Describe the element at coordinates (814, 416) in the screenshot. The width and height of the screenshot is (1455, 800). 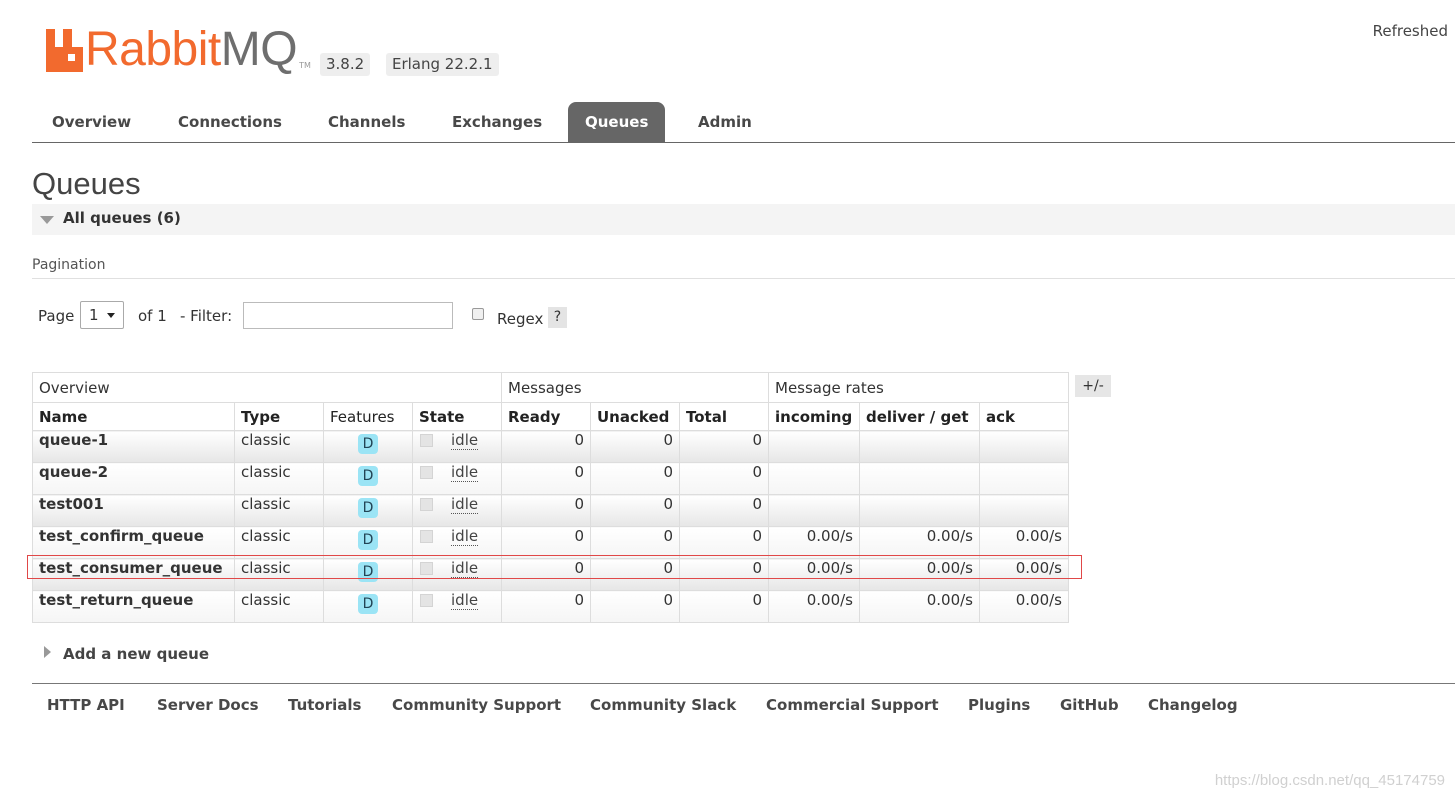
I see `col-incoming: incoming` at that location.